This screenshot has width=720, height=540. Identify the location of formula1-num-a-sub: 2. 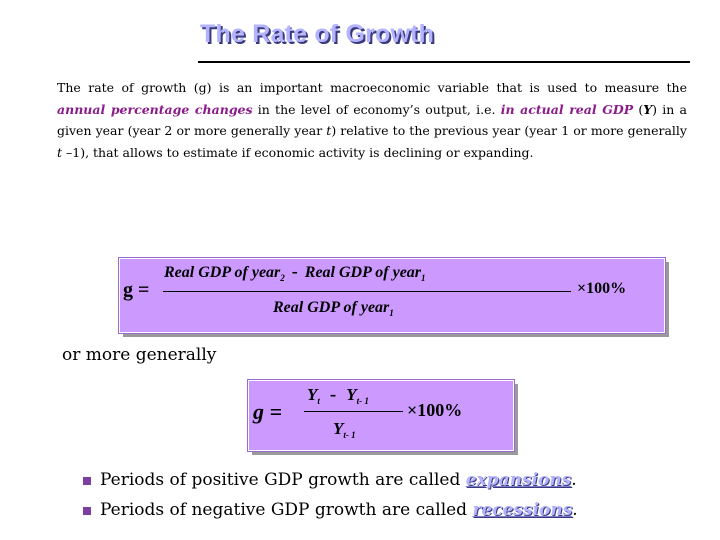
(282, 278).